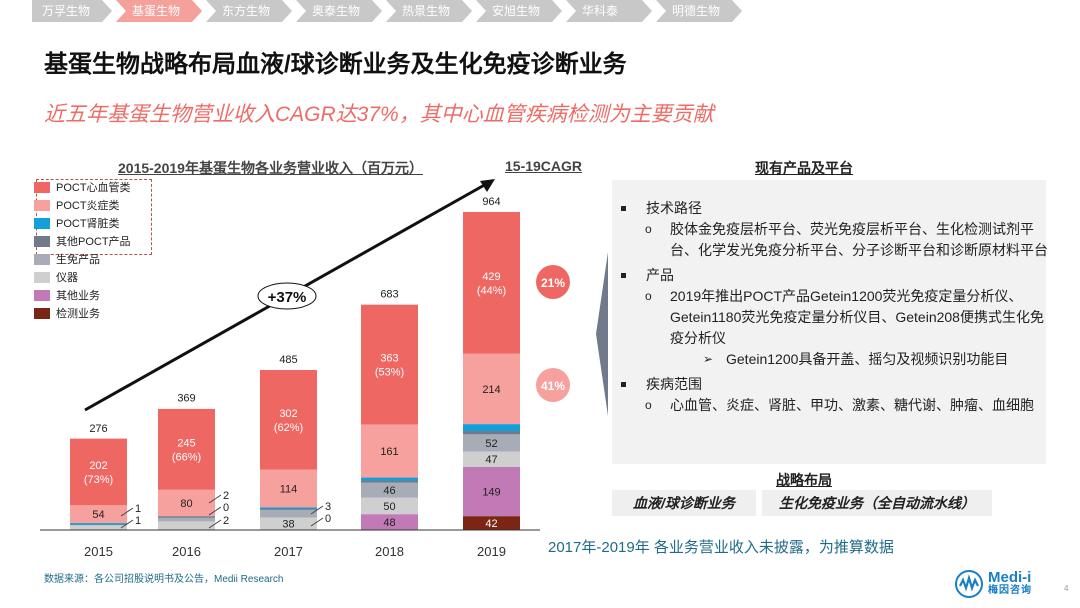  I want to click on bar-segment-label: 149, so click(491, 493).